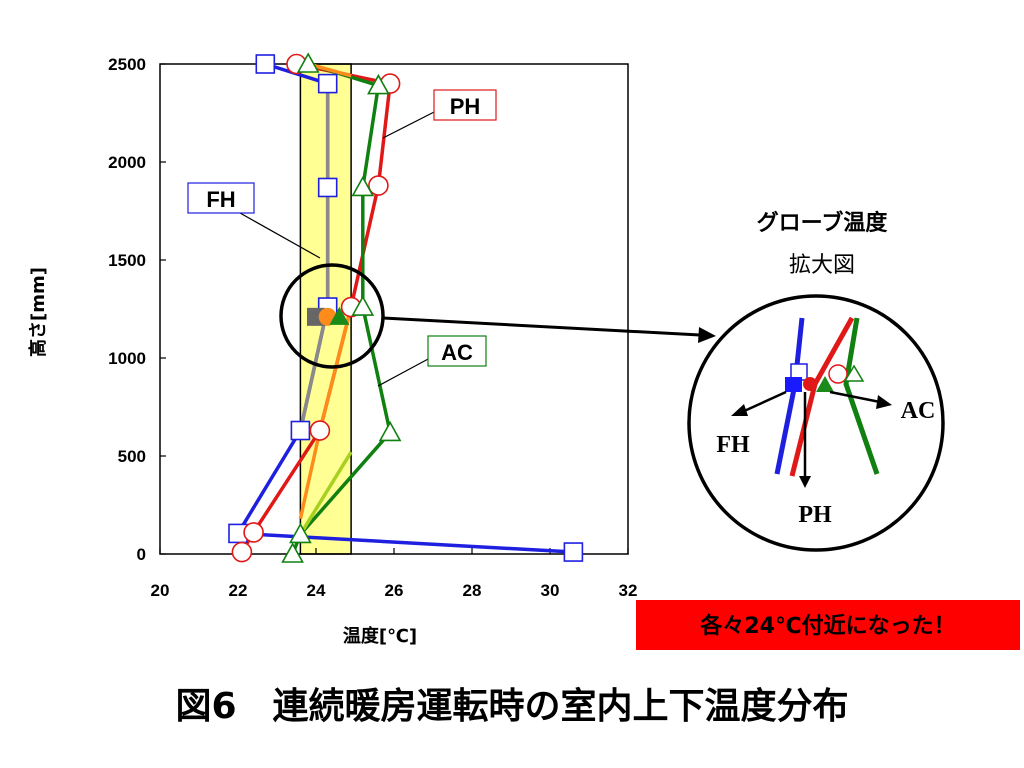 The image size is (1024, 768). Describe the element at coordinates (339, 315) in the screenshot. I see `globe-point-ac` at that location.